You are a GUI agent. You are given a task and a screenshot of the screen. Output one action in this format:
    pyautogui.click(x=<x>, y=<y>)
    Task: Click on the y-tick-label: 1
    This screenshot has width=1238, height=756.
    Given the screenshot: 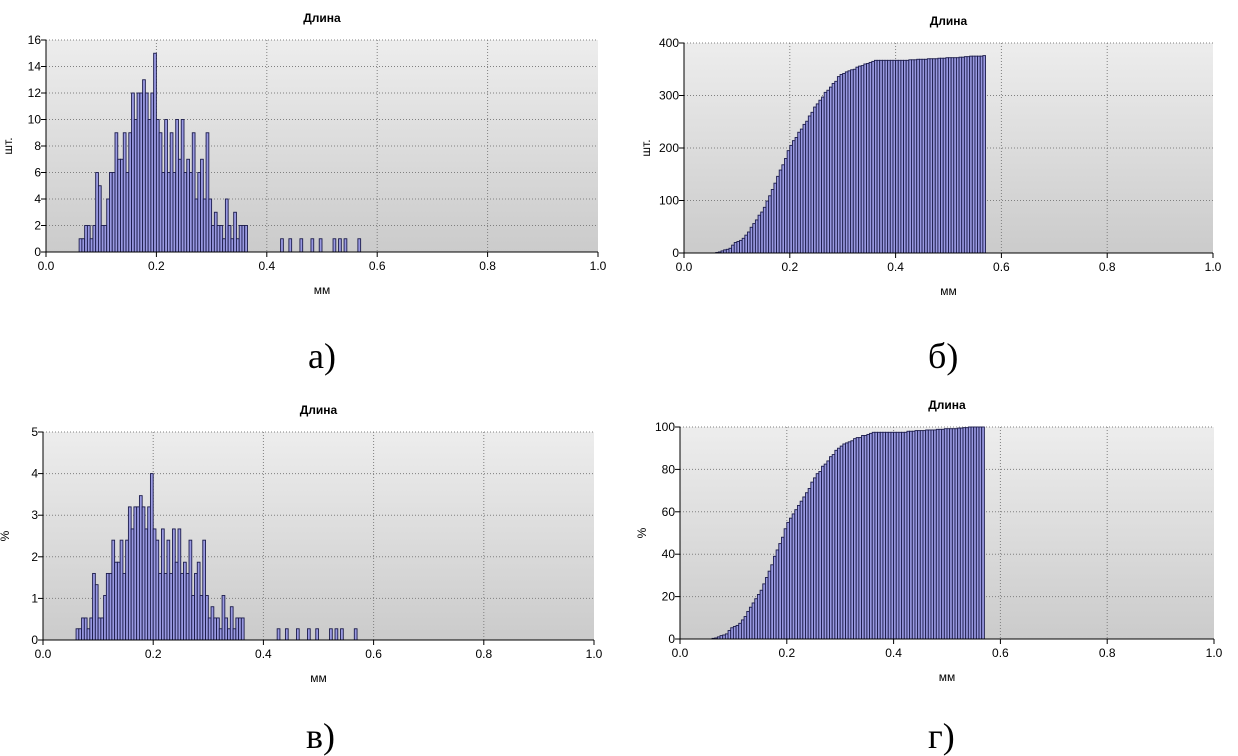 What is the action you would take?
    pyautogui.click(x=34, y=598)
    